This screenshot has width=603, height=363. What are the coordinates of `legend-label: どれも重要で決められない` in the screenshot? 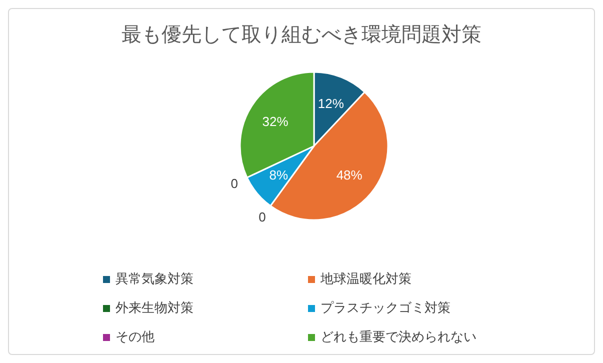 It's located at (398, 337).